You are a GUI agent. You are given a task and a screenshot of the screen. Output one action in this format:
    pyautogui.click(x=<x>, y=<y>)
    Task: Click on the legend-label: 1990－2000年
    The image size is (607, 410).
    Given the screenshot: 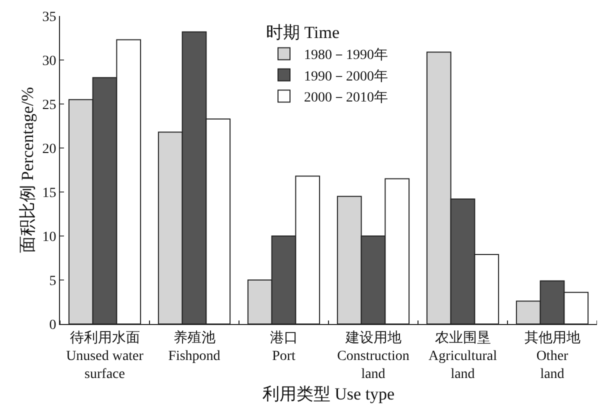 What is the action you would take?
    pyautogui.click(x=346, y=76)
    